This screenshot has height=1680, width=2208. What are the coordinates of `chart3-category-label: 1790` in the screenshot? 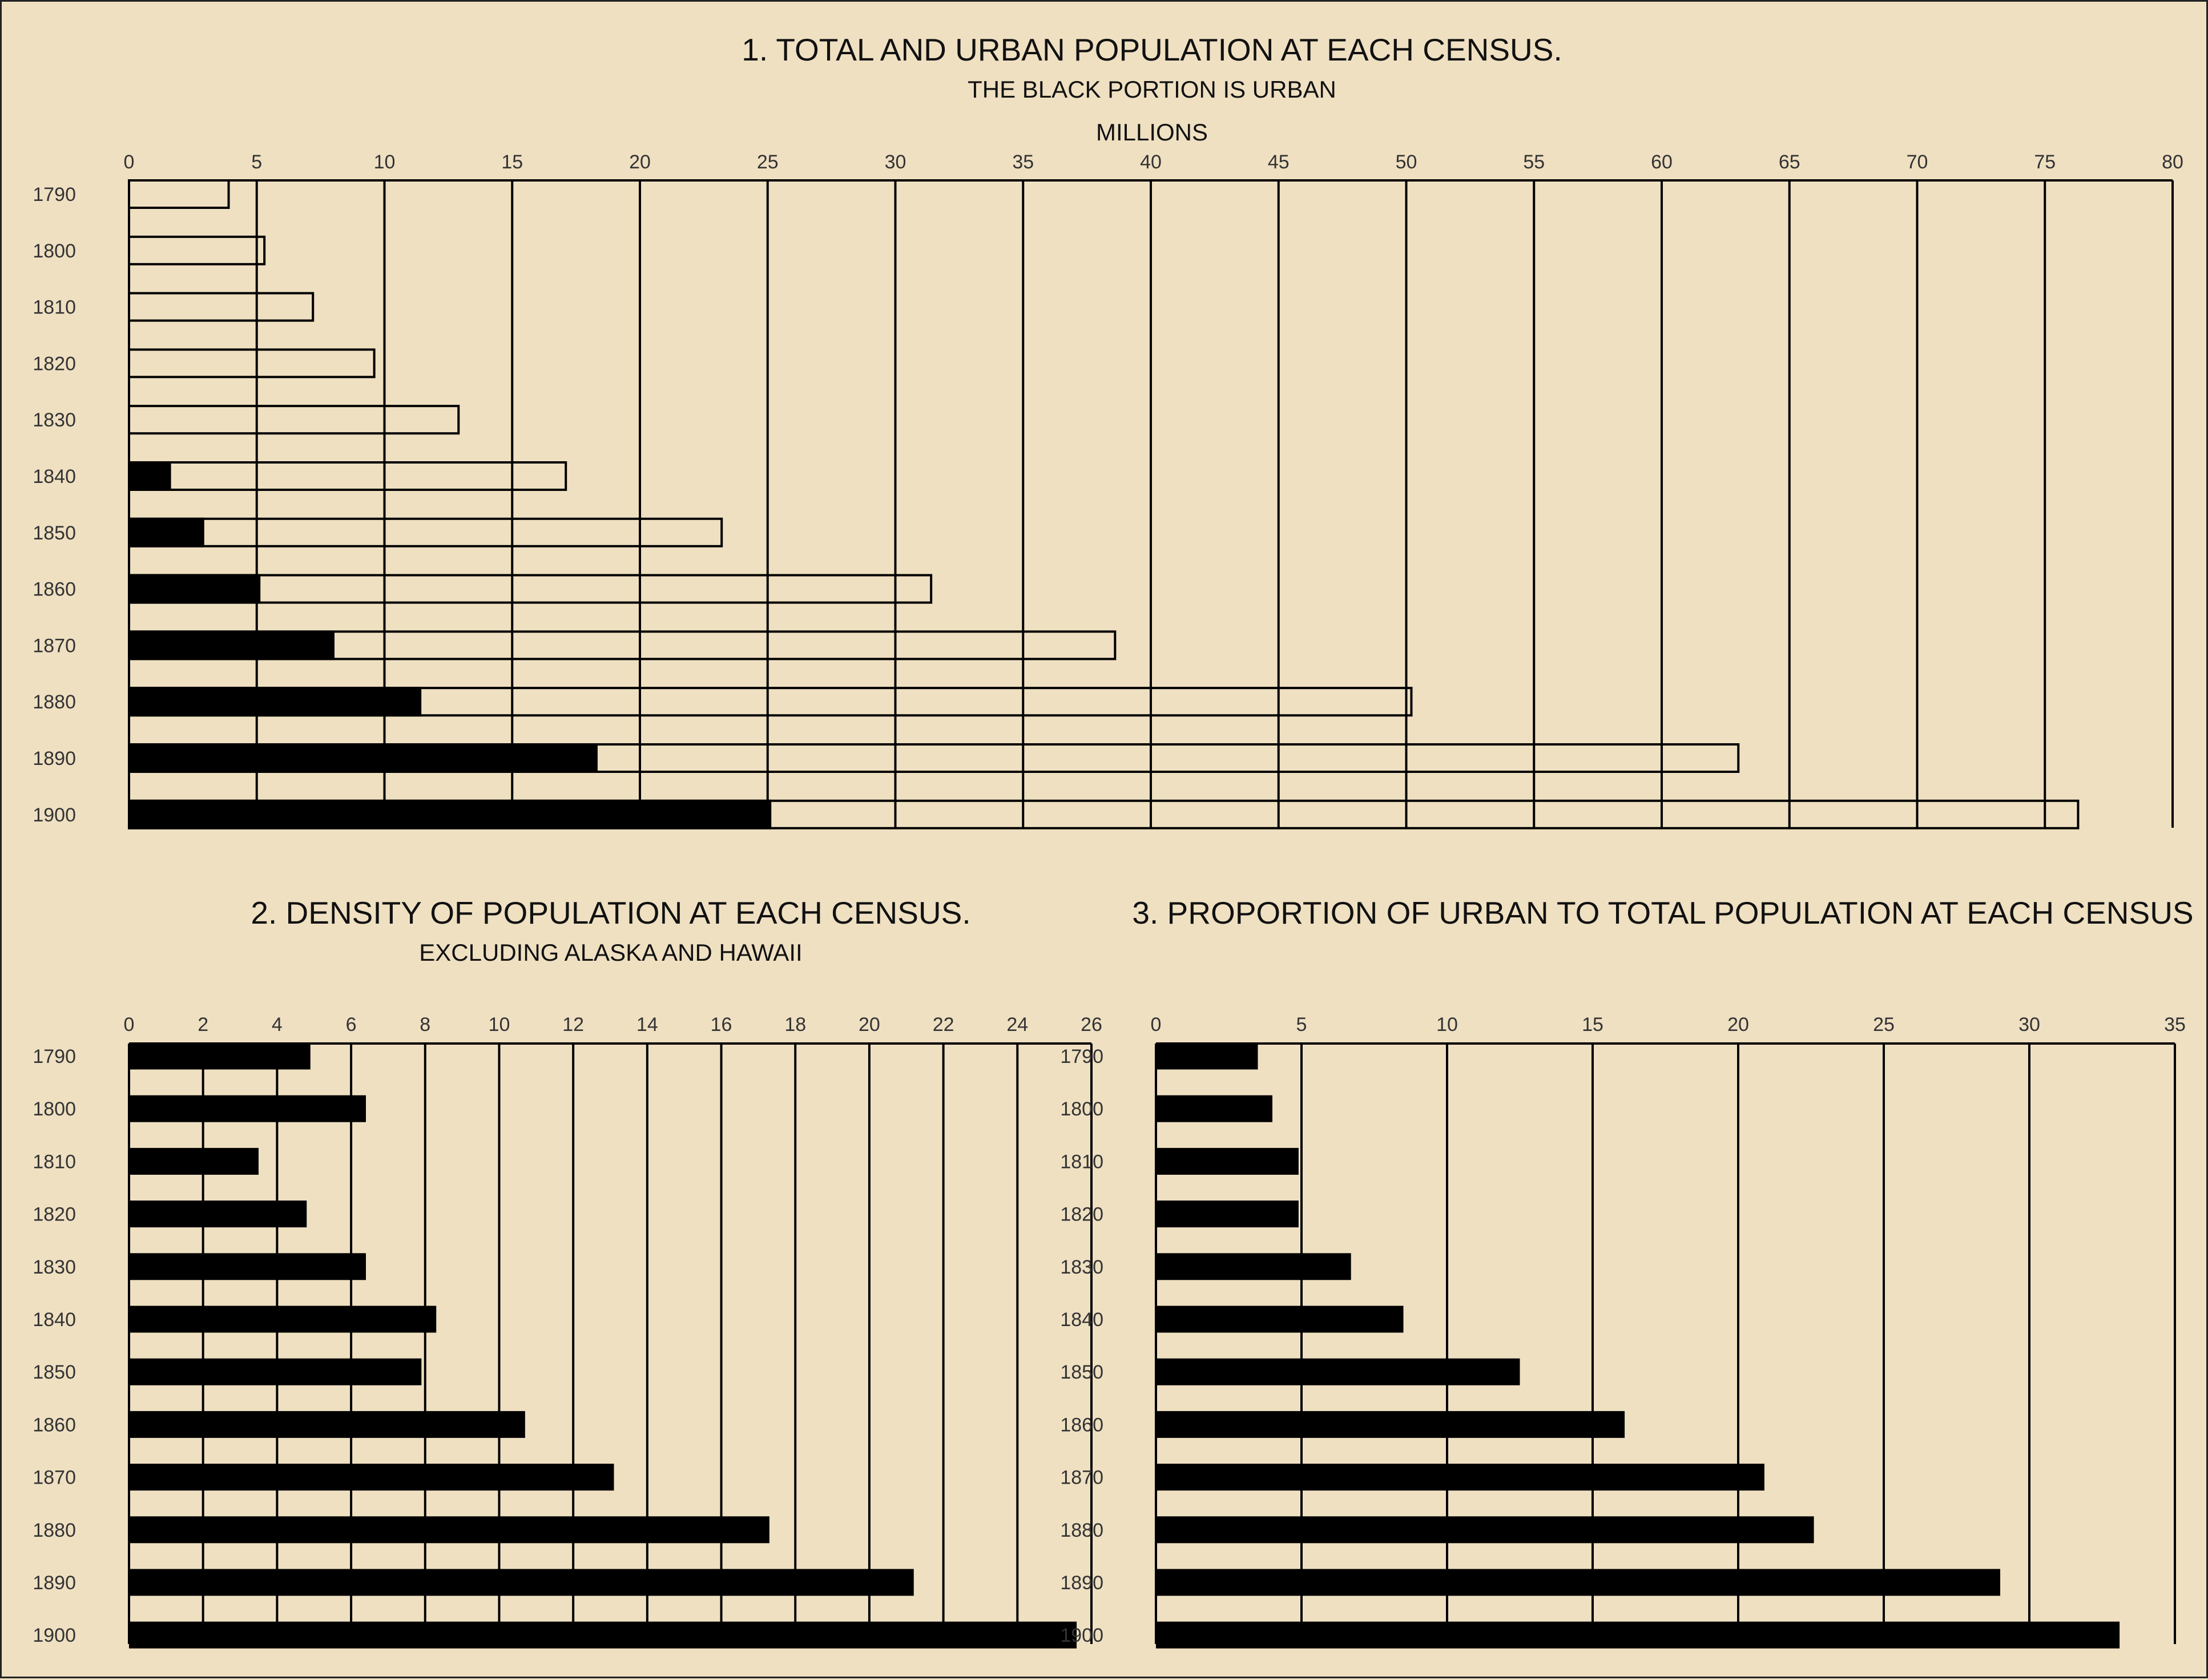 It's located at (1081, 1056).